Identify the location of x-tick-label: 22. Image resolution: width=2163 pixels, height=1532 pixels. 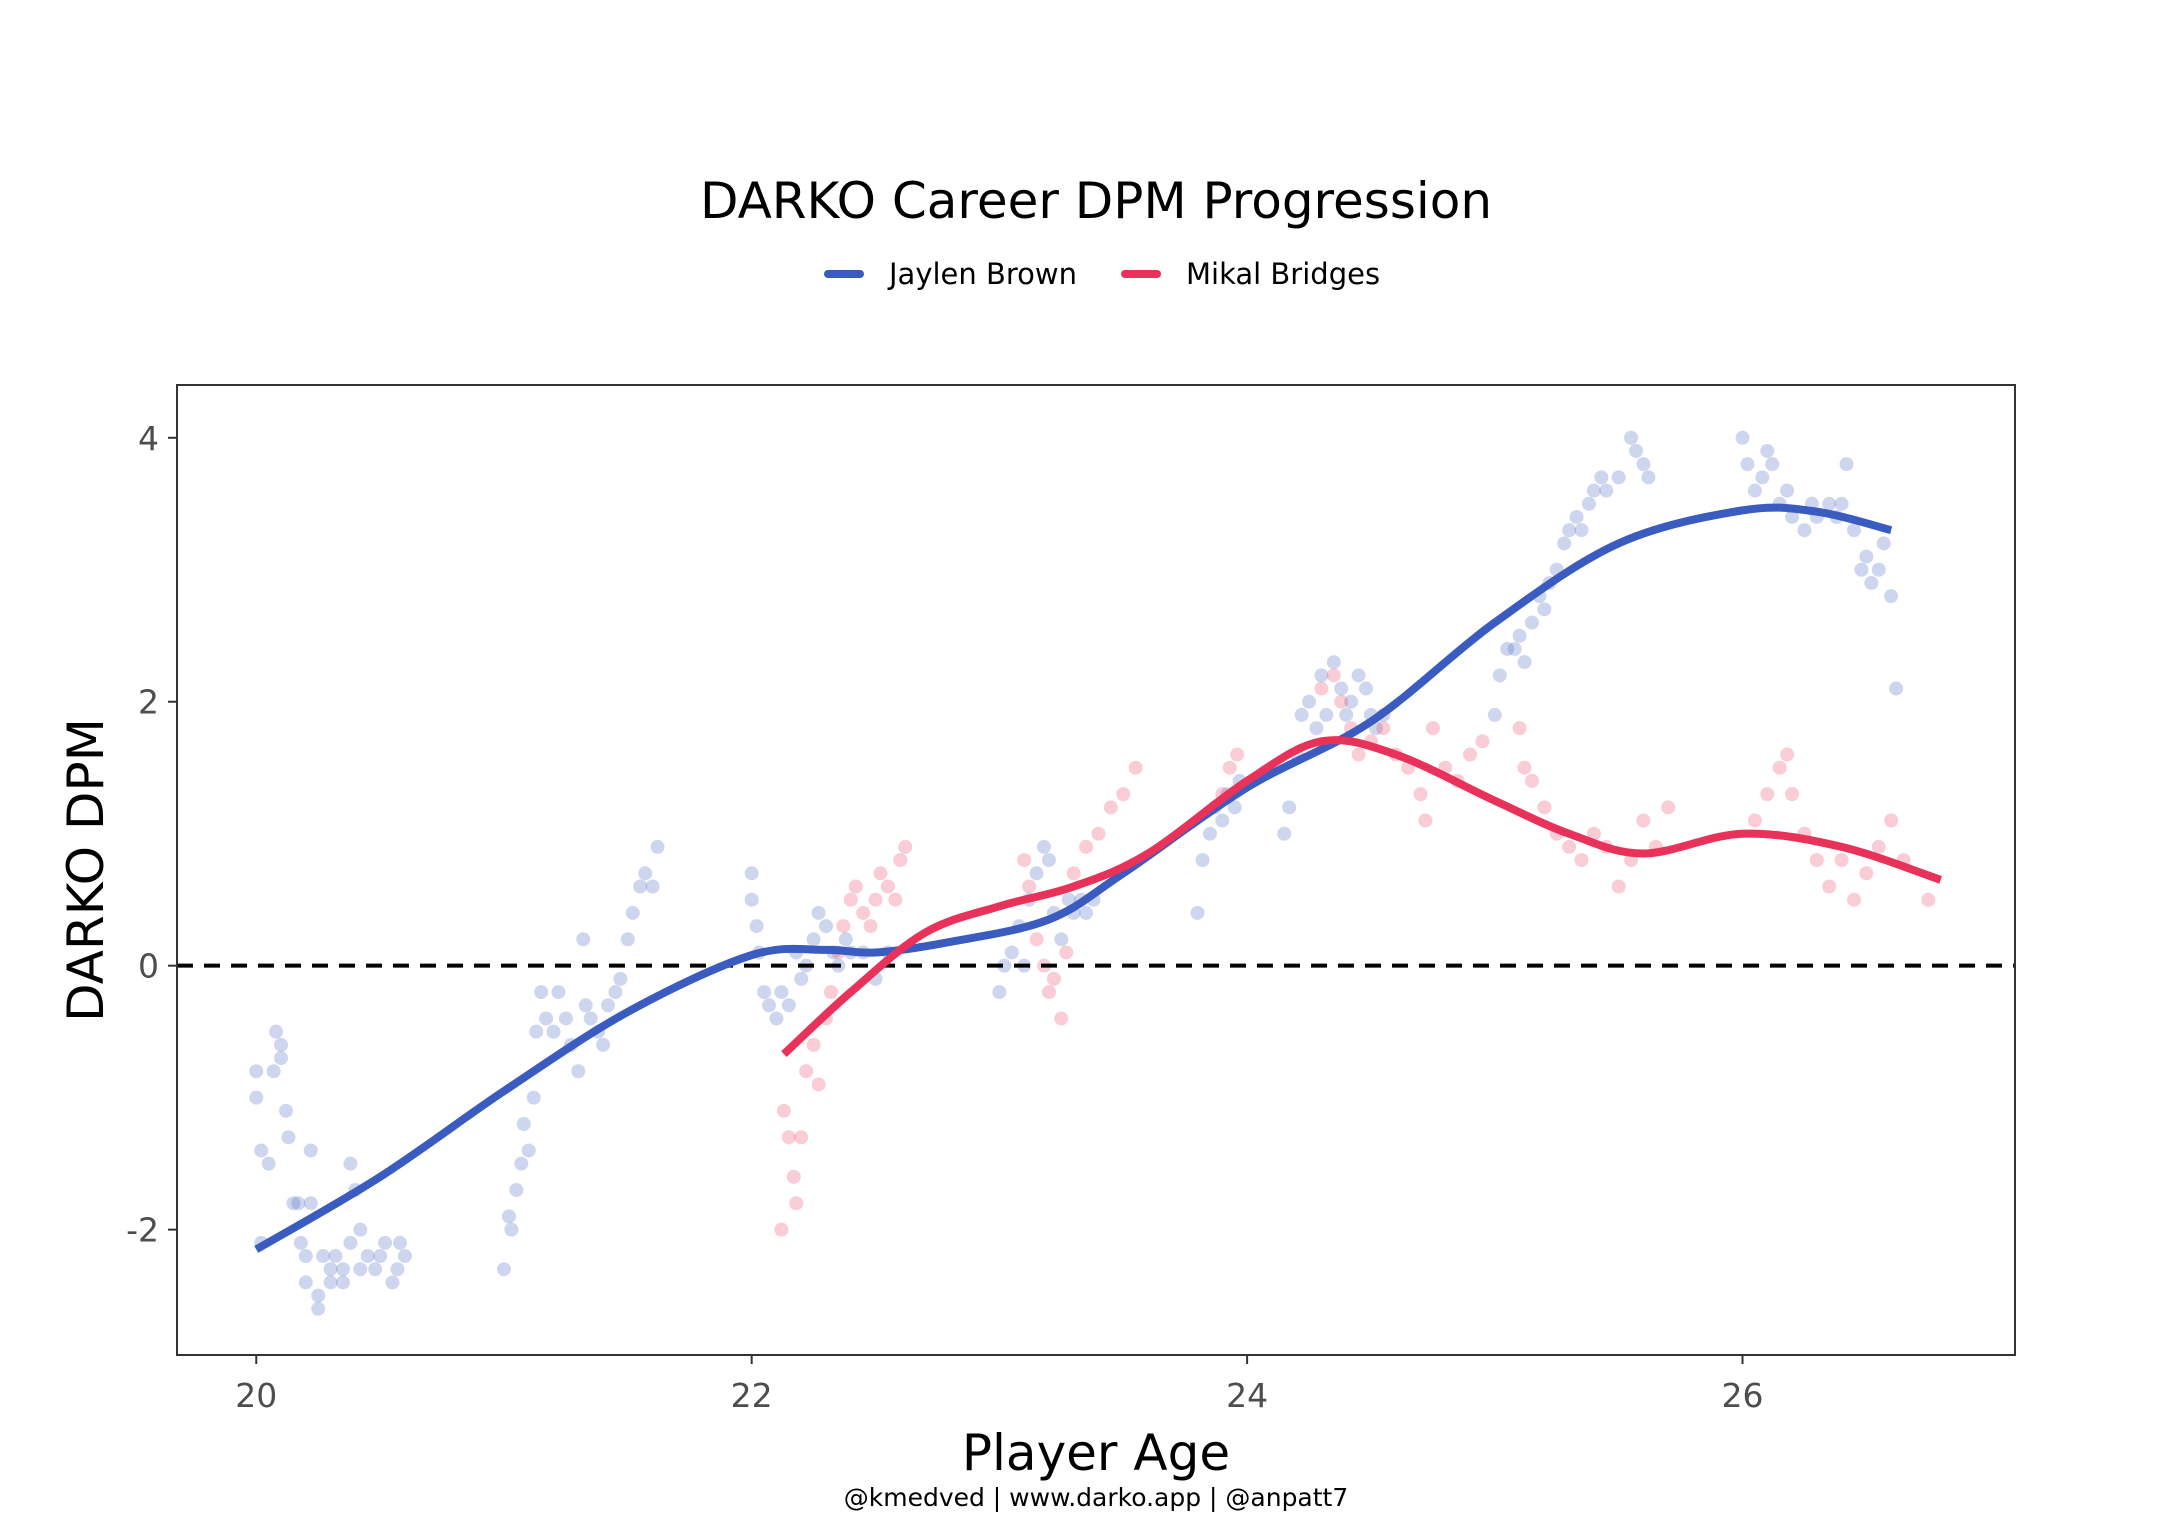
(752, 1395).